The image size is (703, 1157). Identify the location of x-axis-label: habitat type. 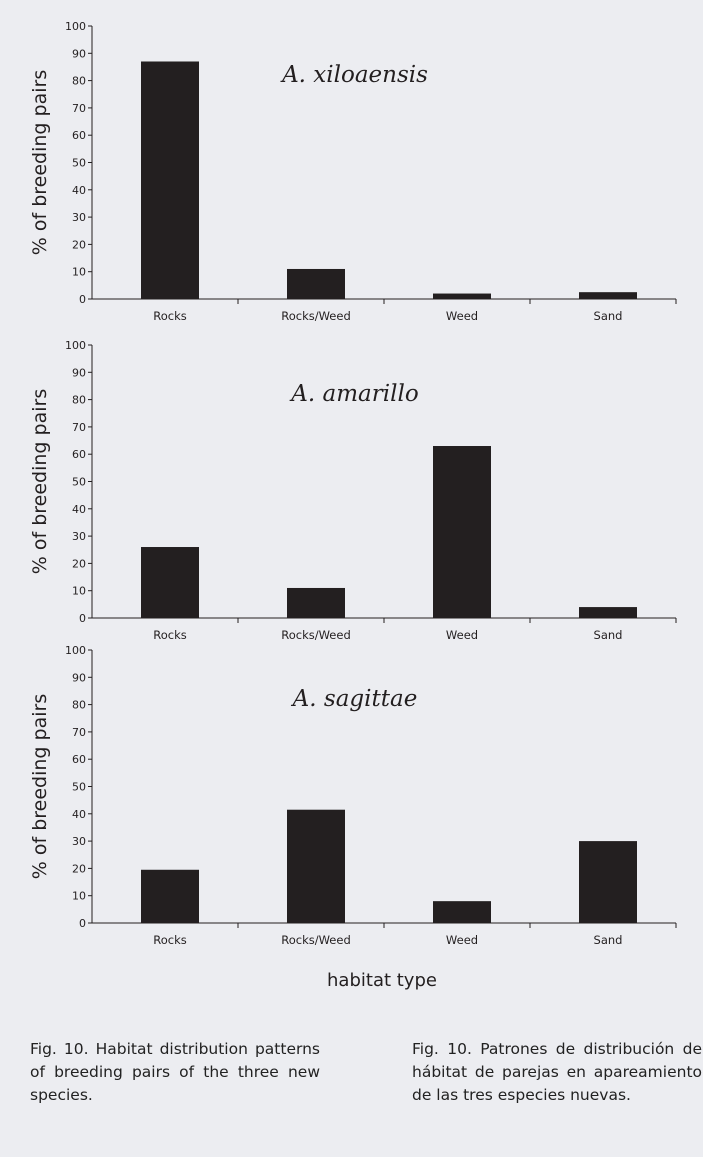
(382, 980).